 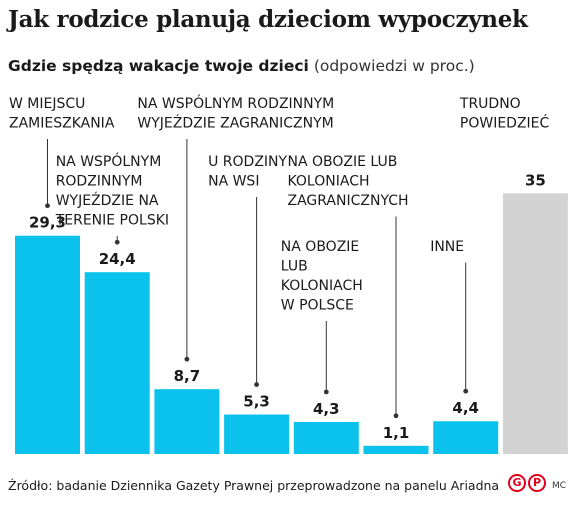 I want to click on category-label-5-2: ZAGRANICZNYCH, so click(x=348, y=201).